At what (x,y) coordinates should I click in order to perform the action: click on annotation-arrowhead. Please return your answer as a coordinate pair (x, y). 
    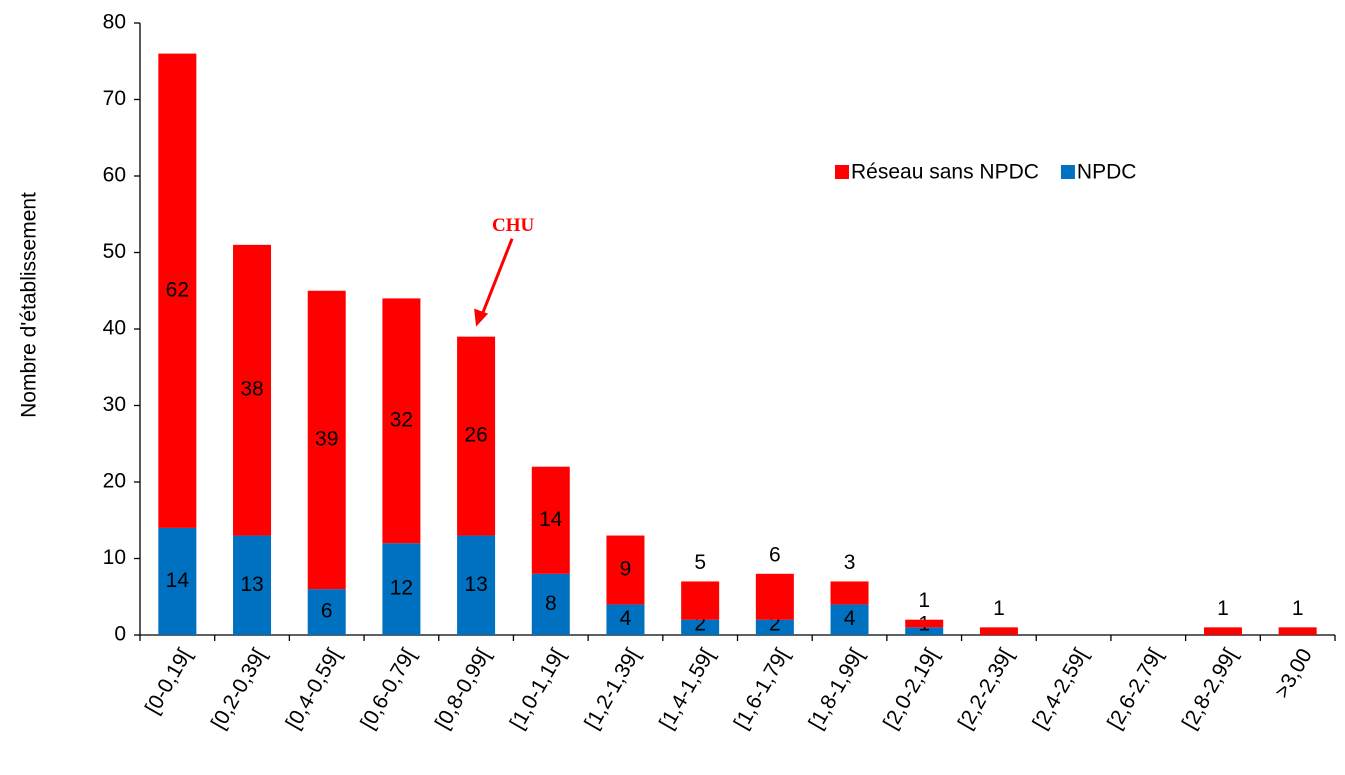
    Looking at the image, I should click on (481, 317).